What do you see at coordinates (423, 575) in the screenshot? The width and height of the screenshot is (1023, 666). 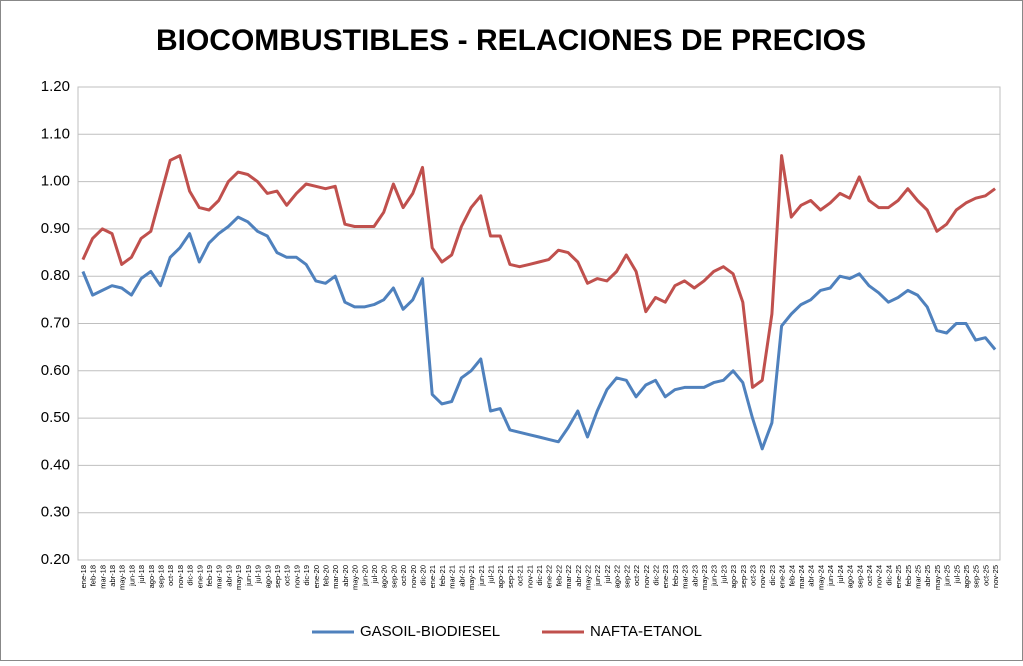 I see `x-tick-label: dic-20` at bounding box center [423, 575].